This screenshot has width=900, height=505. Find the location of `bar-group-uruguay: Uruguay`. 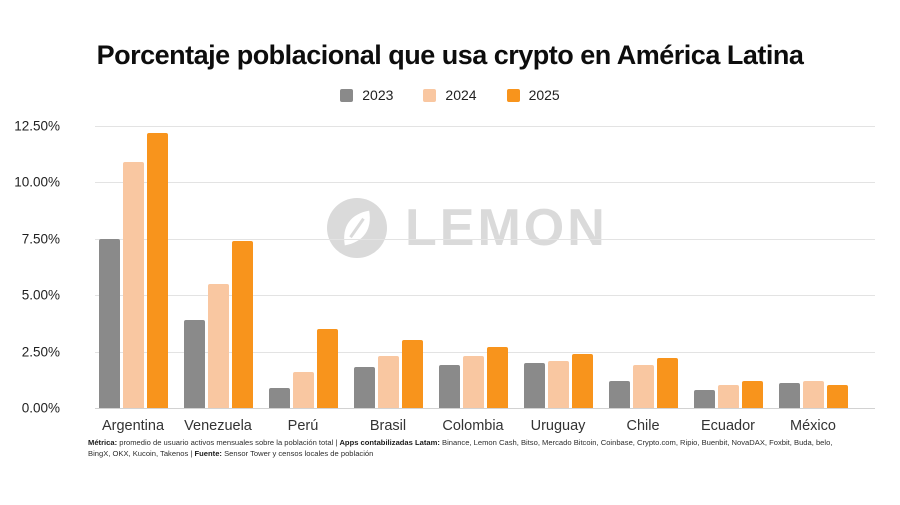

bar-group-uruguay: Uruguay is located at coordinates (558, 280).